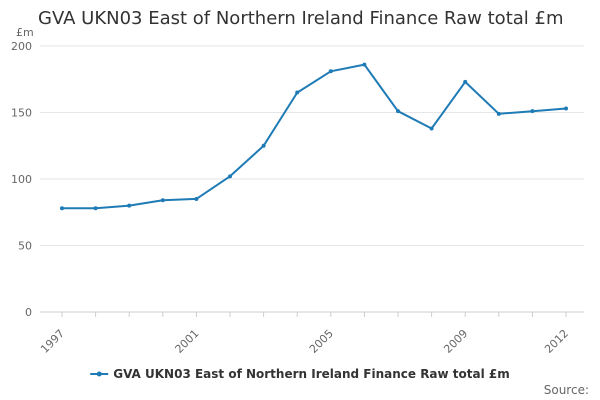 The width and height of the screenshot is (600, 400). I want to click on y-tick-label: 100, so click(21, 179).